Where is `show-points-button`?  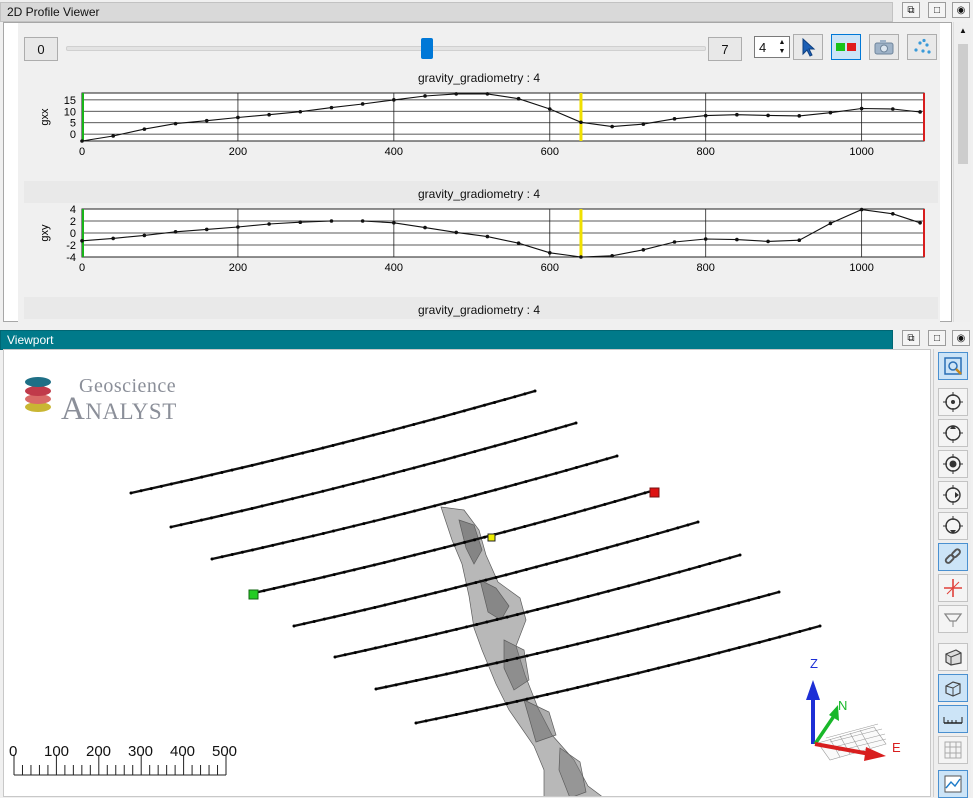
show-points-button is located at coordinates (922, 47).